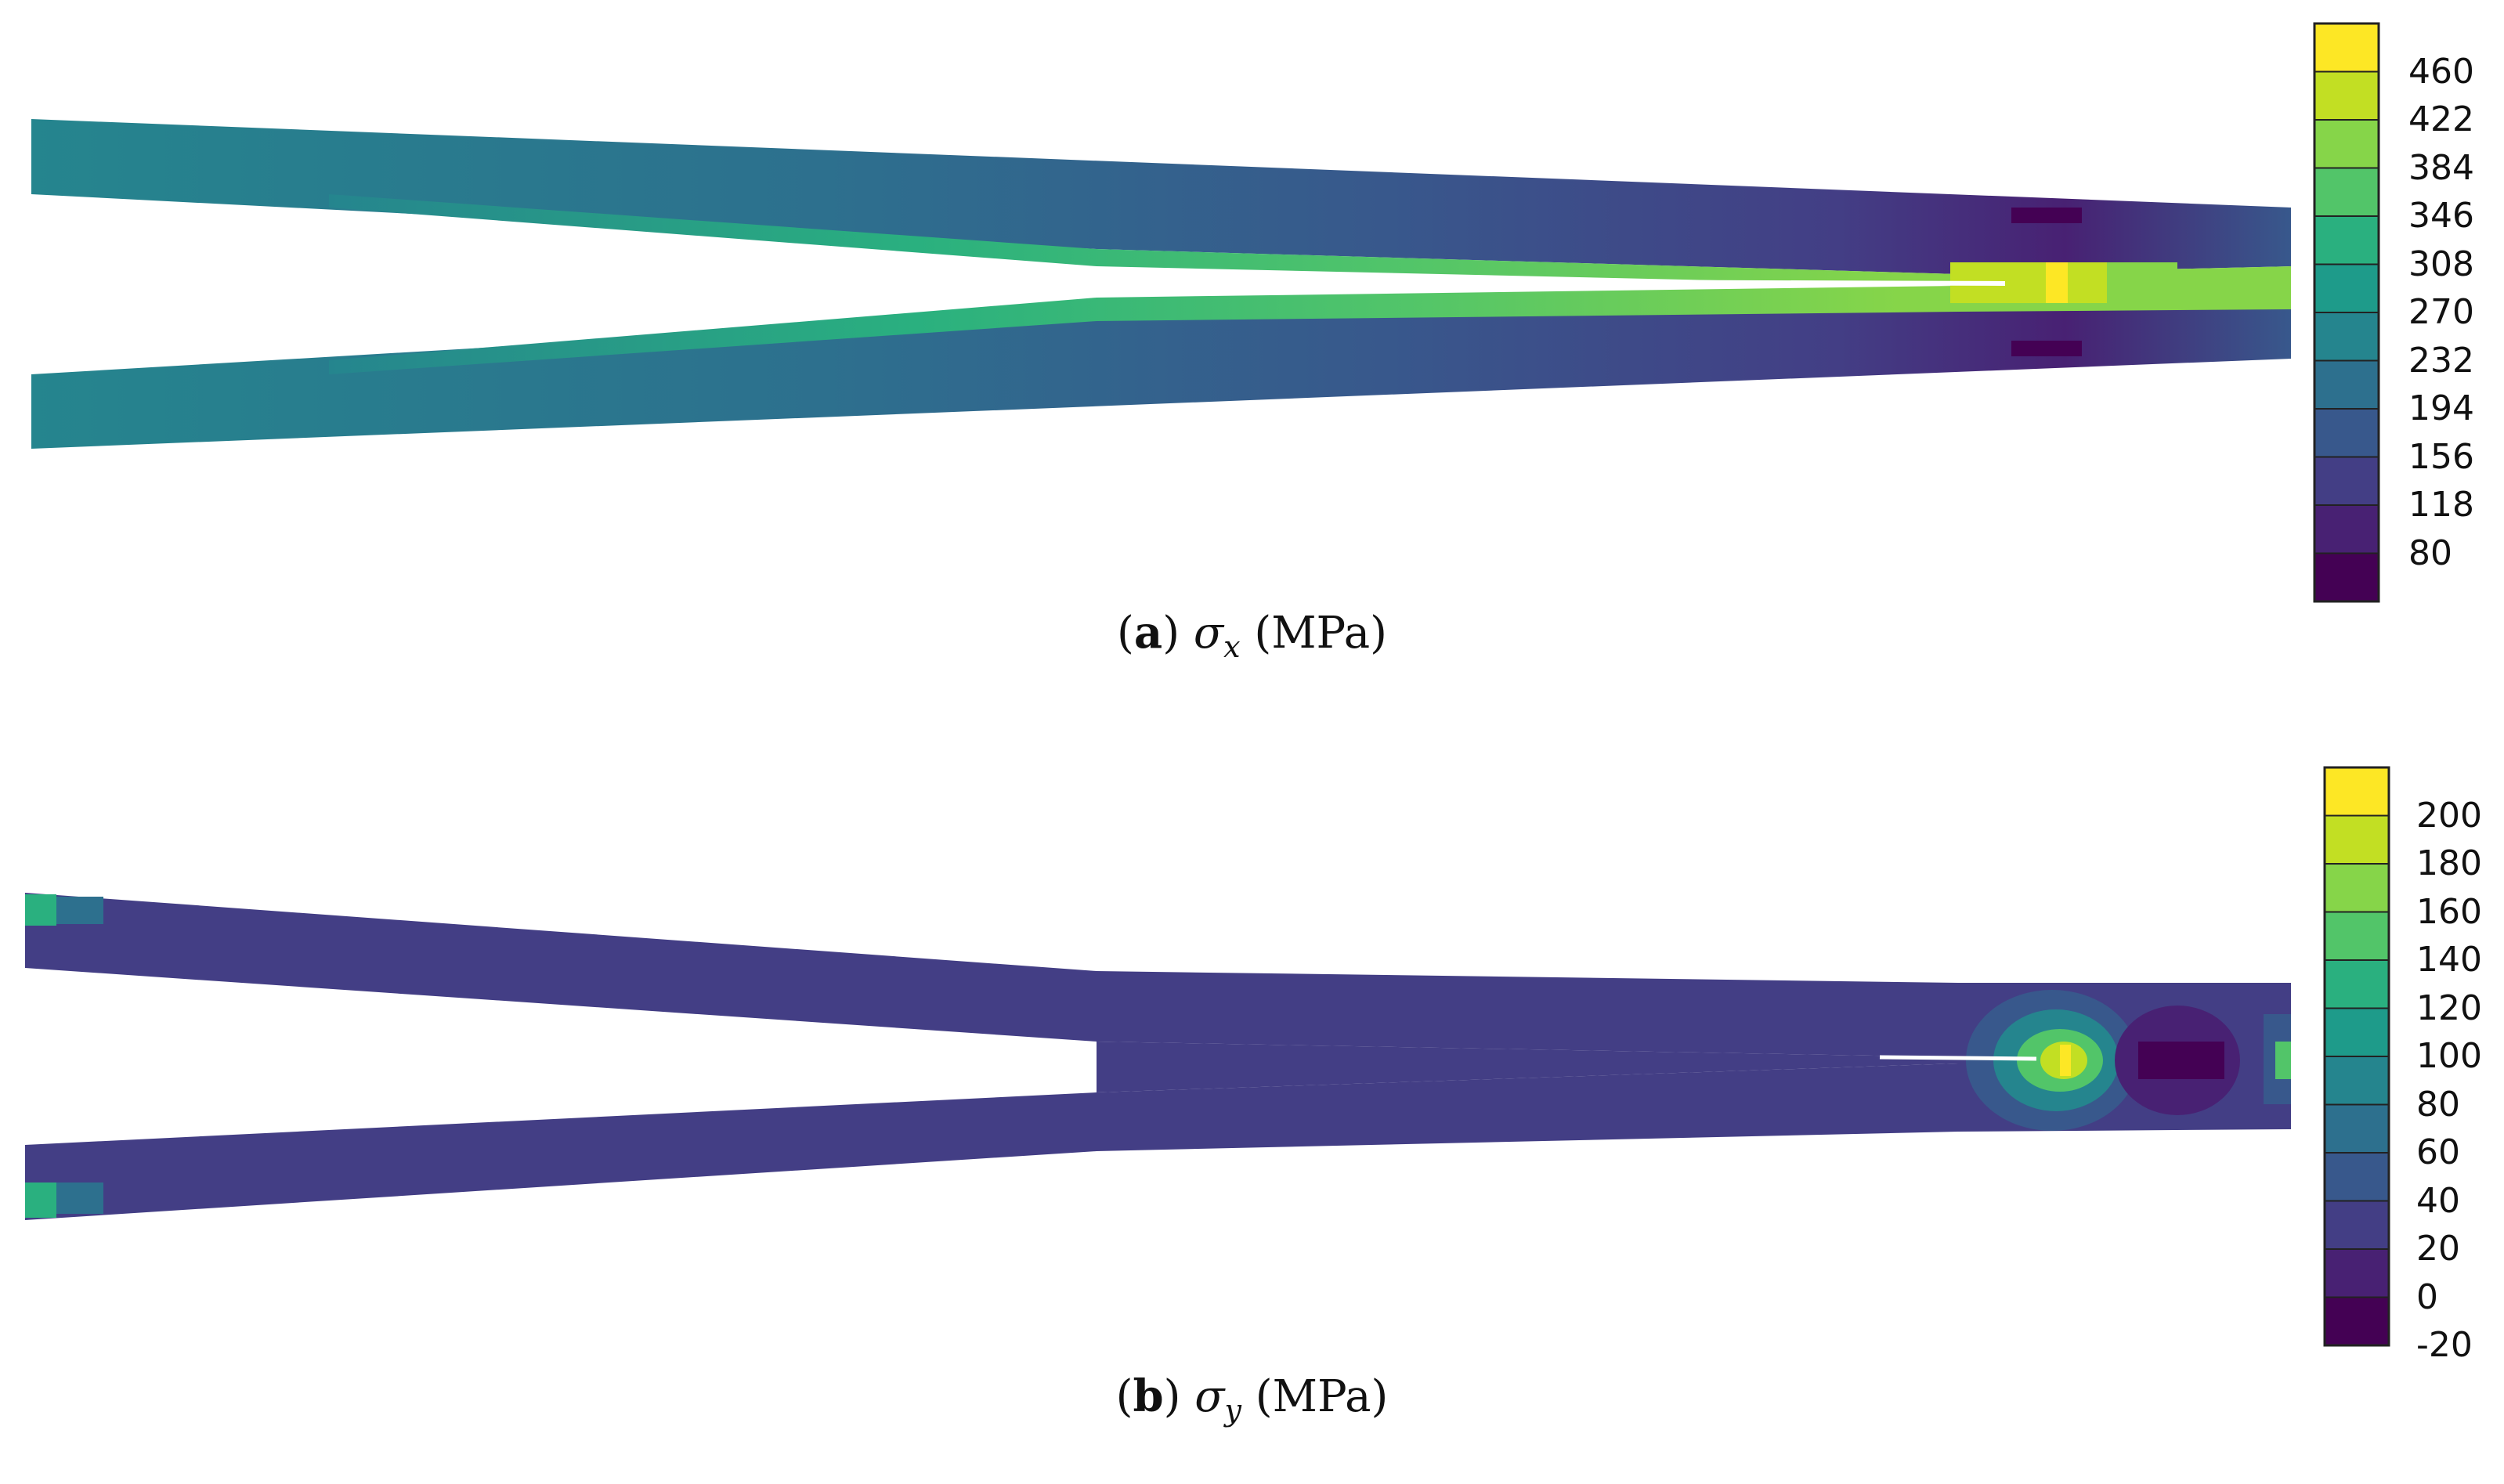 The height and width of the screenshot is (1484, 2504). I want to click on colorbar-sigma-y, so click(2356, 1056).